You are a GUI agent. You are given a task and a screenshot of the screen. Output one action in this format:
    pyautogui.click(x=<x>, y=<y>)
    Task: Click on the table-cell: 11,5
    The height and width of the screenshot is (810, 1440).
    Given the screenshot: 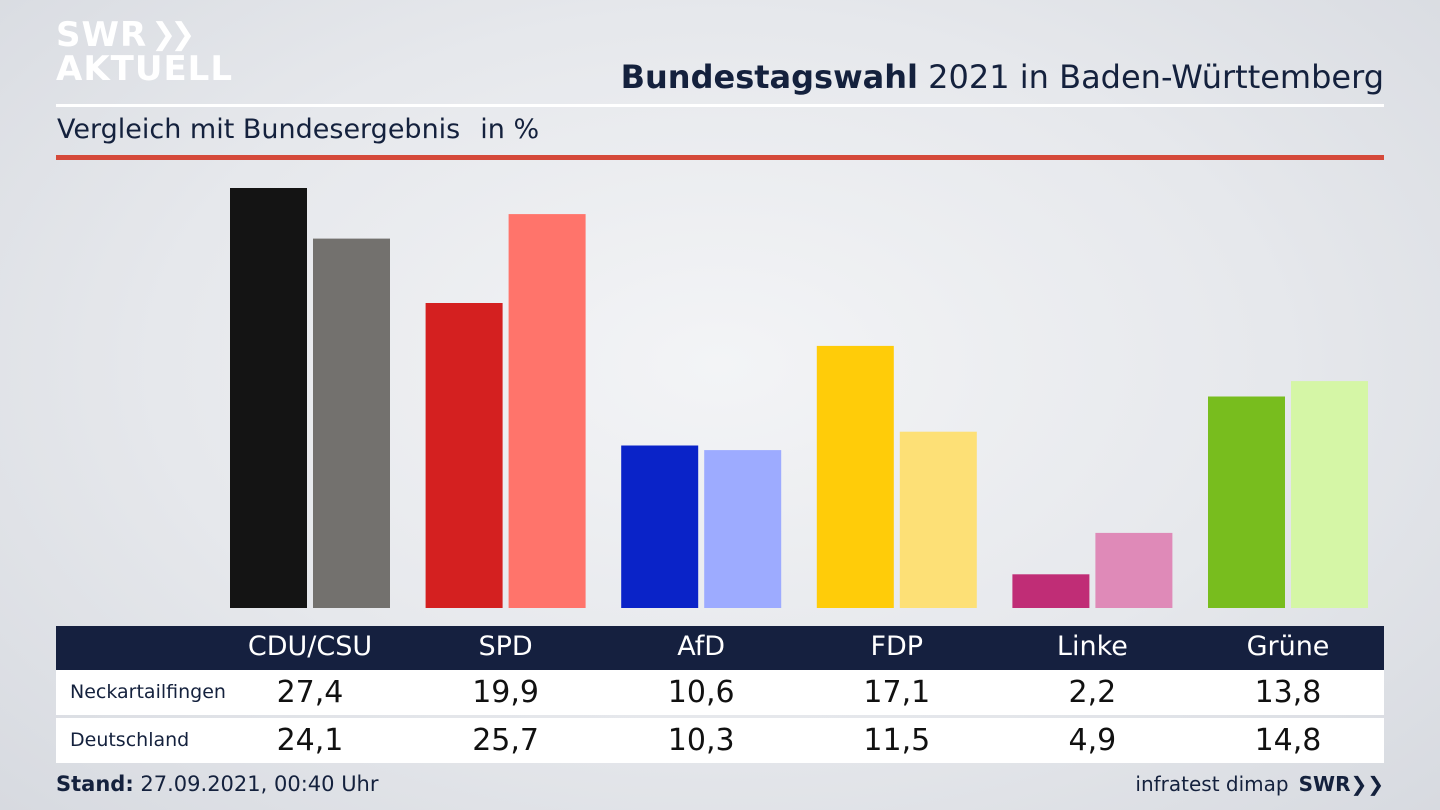 What is the action you would take?
    pyautogui.click(x=897, y=740)
    